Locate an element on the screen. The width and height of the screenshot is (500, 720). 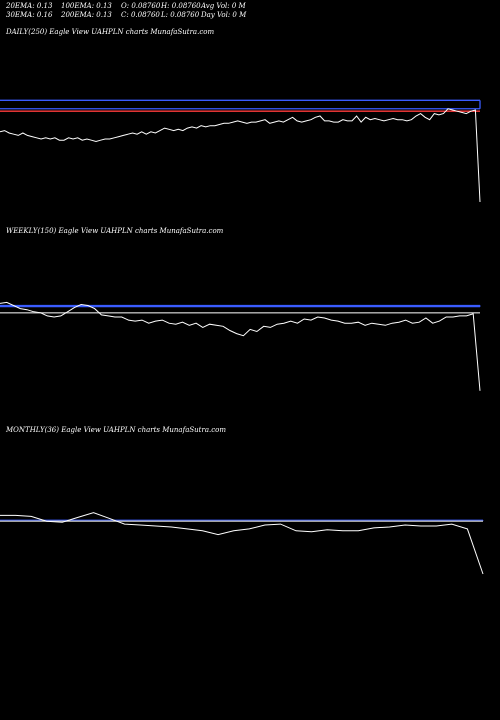
ema30-stat: 30EMA: 0.16 is located at coordinates (29, 15).